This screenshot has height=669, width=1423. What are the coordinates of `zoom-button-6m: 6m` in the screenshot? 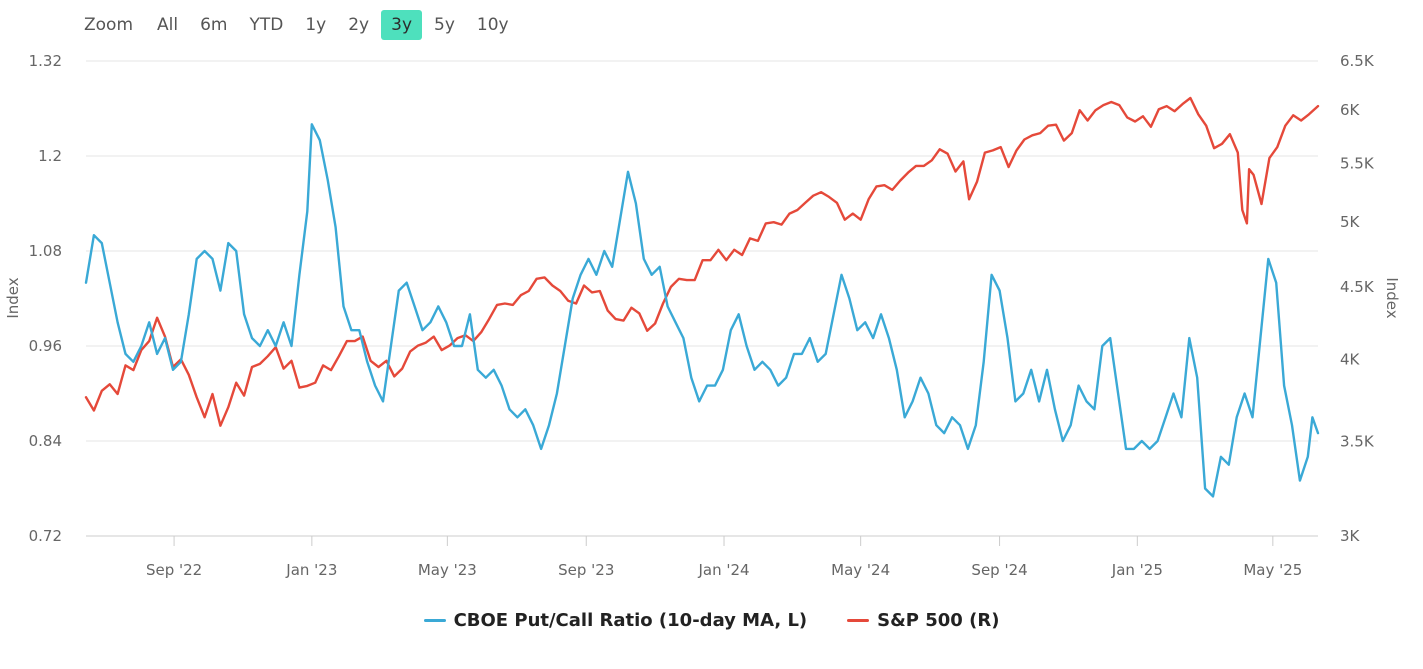 It's located at (214, 25).